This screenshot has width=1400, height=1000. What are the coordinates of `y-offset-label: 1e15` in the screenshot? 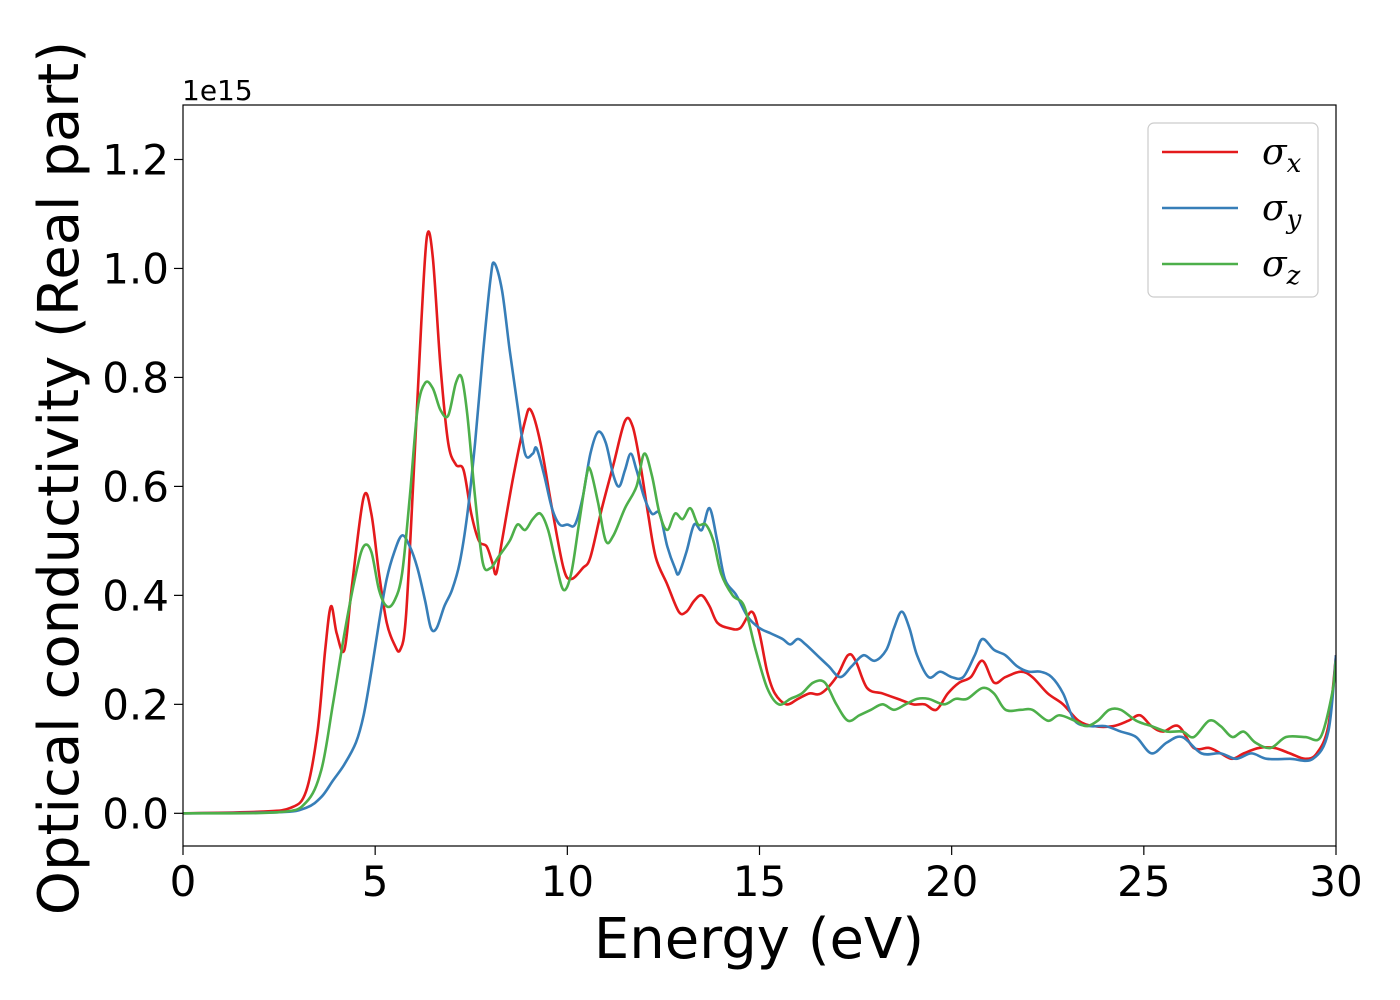 It's located at (217, 90).